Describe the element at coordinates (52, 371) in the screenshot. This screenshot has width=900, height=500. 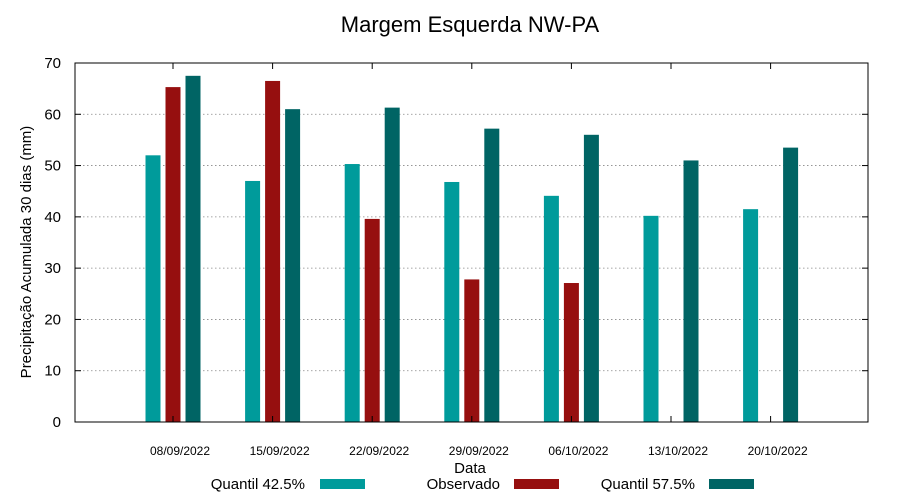
I see `y-tick-label: 10` at that location.